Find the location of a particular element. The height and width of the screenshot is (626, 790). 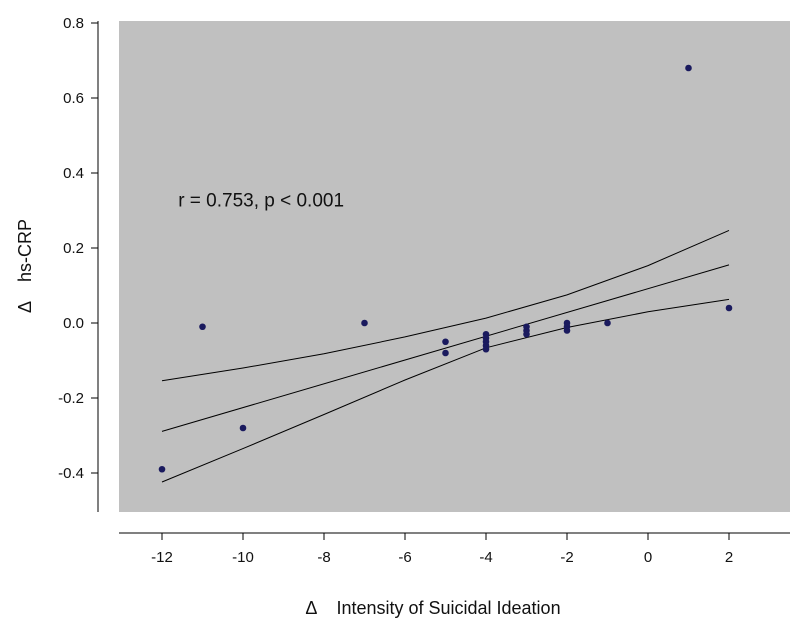

x-axis-title: Δ Intensity of Suicidal Ideation is located at coordinates (432, 608).